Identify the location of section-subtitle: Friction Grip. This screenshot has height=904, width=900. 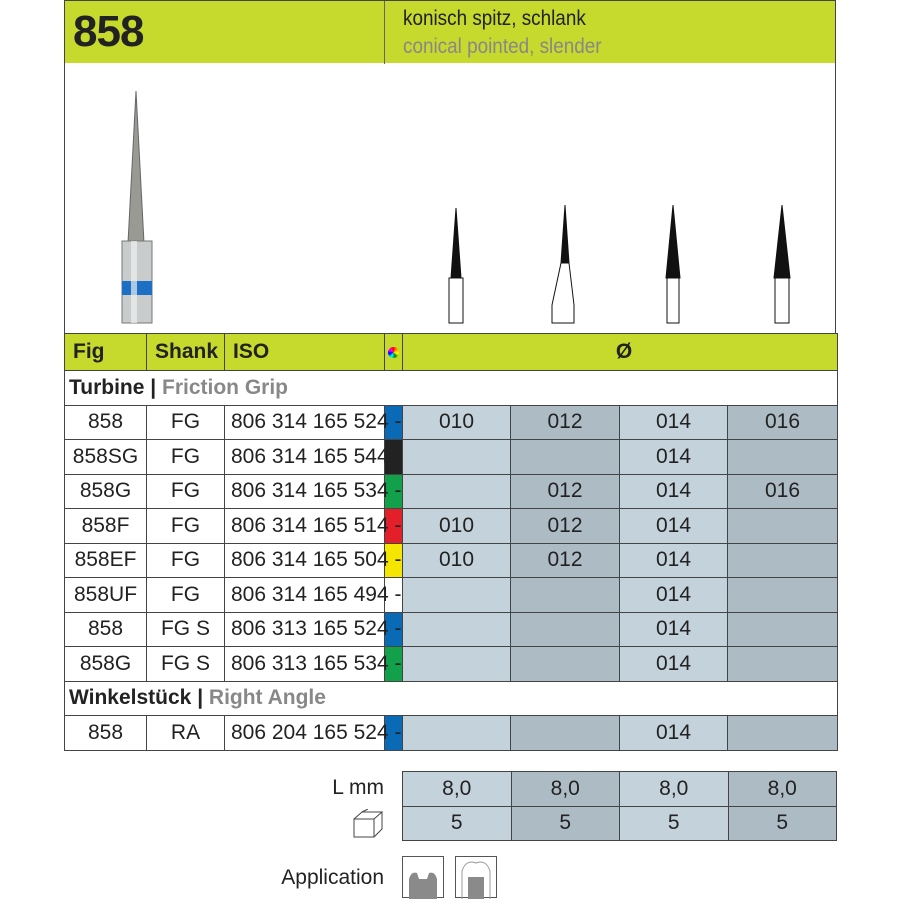
(225, 387).